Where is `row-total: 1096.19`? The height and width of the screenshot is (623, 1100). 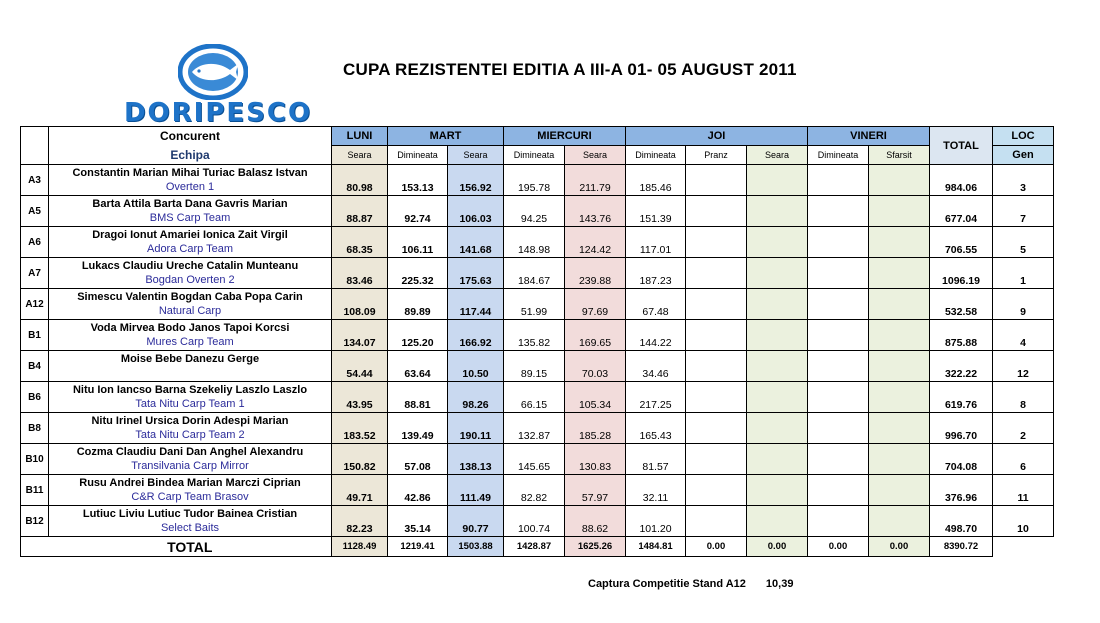 row-total: 1096.19 is located at coordinates (961, 273).